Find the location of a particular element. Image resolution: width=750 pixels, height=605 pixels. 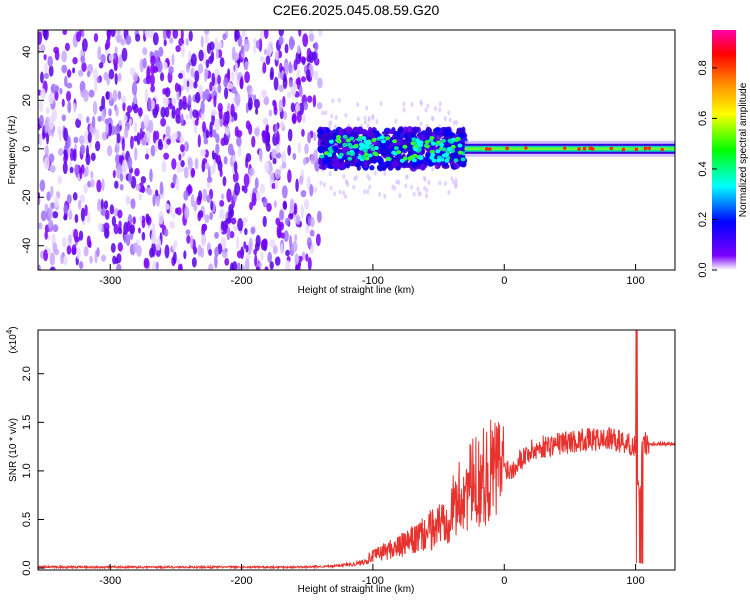

spectrogram-y-tick-label: 20 is located at coordinates (27, 100).